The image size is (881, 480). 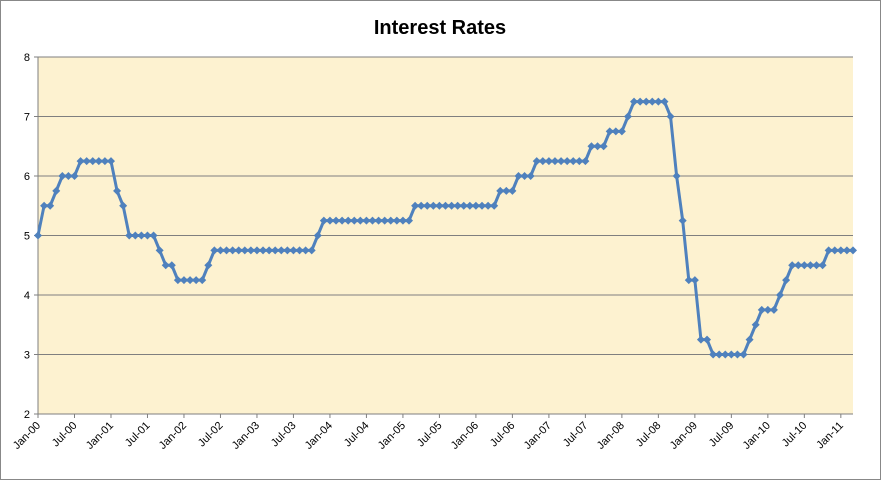 What do you see at coordinates (27, 296) in the screenshot?
I see `y-tick-label: 4` at bounding box center [27, 296].